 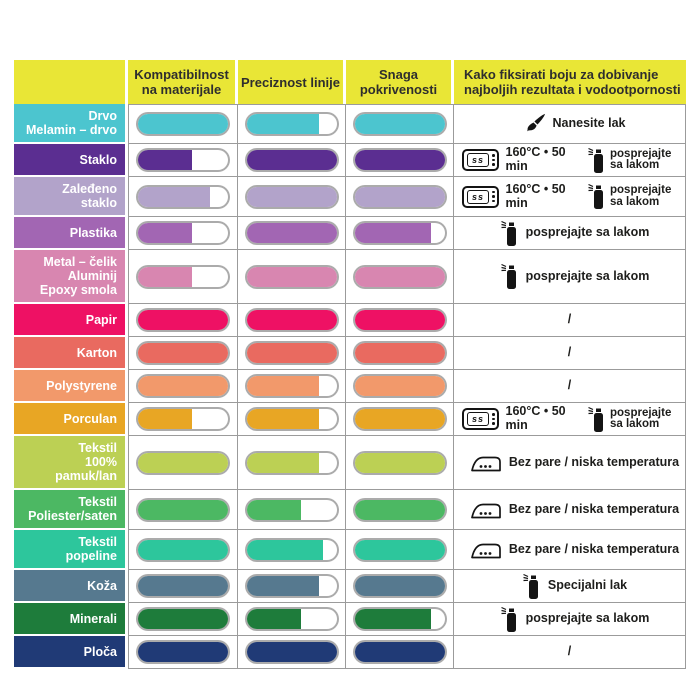 What do you see at coordinates (400, 82) in the screenshot?
I see `header-coverage: Snaga pokrivenosti` at bounding box center [400, 82].